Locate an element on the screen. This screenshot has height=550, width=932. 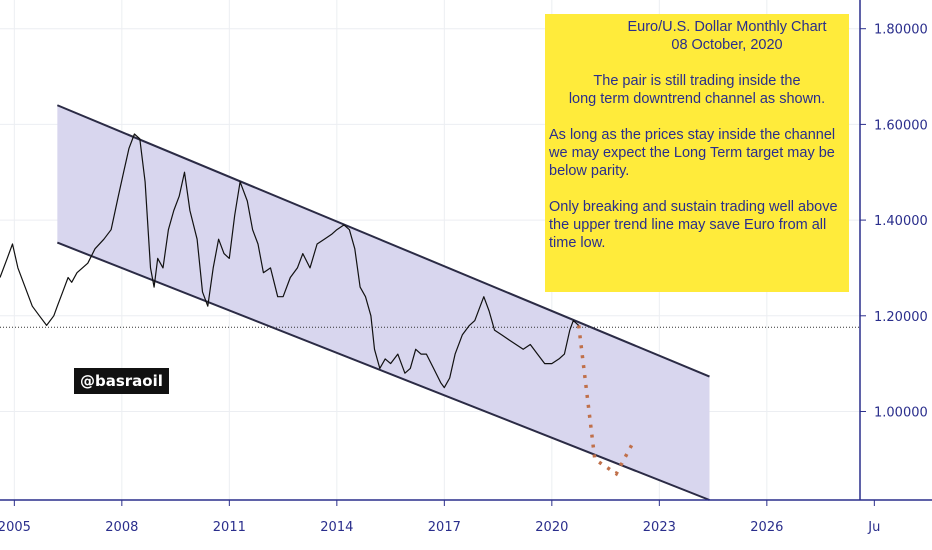
note-date: 08 October, 2020 is located at coordinates (727, 45).